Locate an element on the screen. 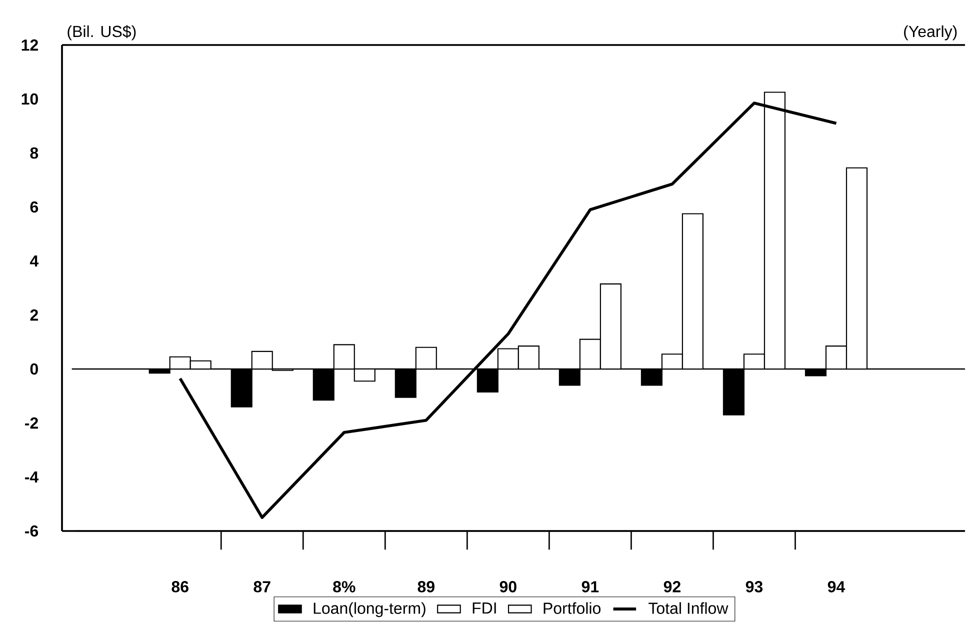  y-tick-label: 2 is located at coordinates (34, 315).